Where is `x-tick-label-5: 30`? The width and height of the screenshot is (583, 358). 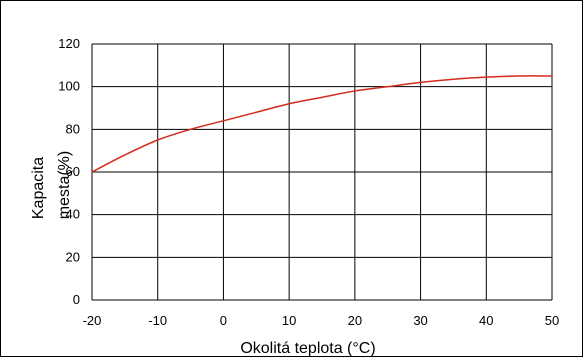
x-tick-label-5: 30 is located at coordinates (420, 320).